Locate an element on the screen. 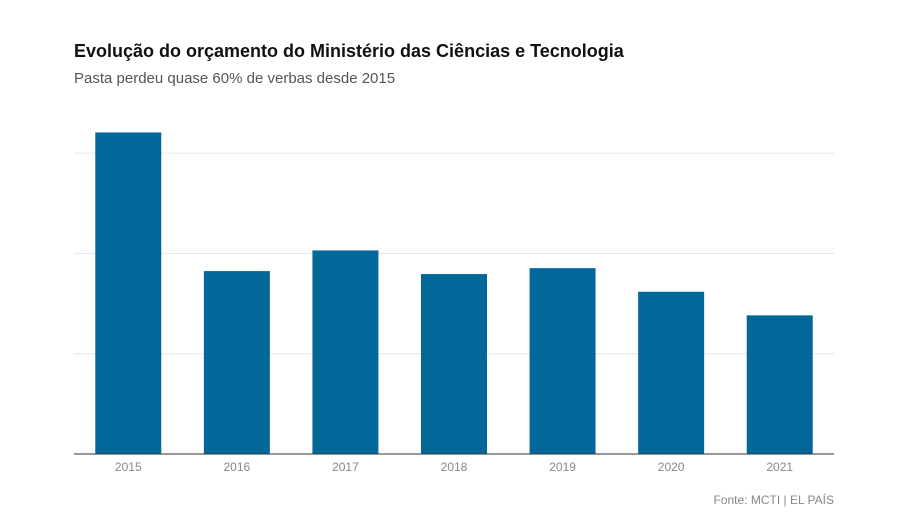  bar-2021 is located at coordinates (779, 384).